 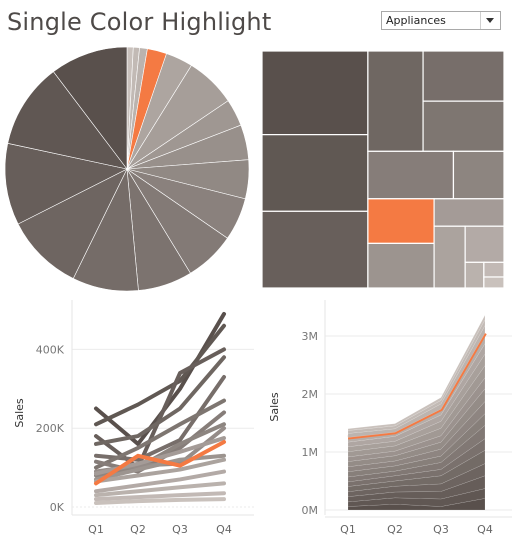 What do you see at coordinates (139, 22) in the screenshot?
I see `page-title: Single Color Highlight` at bounding box center [139, 22].